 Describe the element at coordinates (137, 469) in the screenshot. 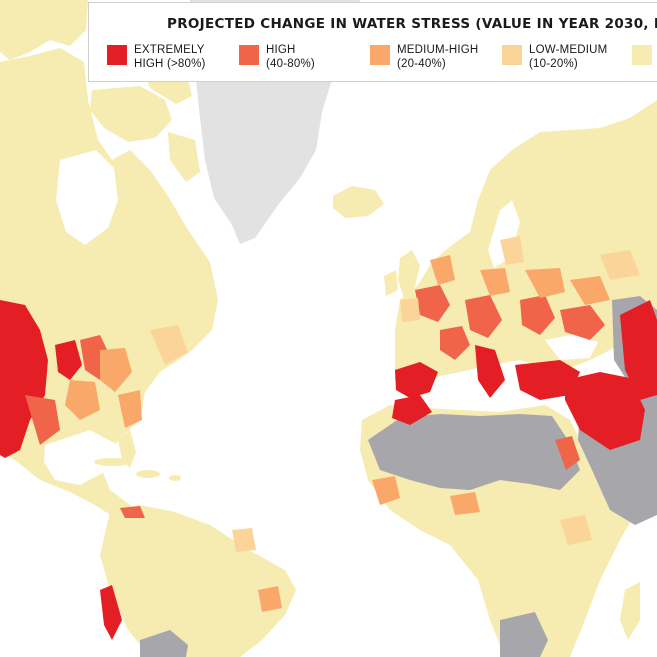

I see `caribbean-islands` at that location.